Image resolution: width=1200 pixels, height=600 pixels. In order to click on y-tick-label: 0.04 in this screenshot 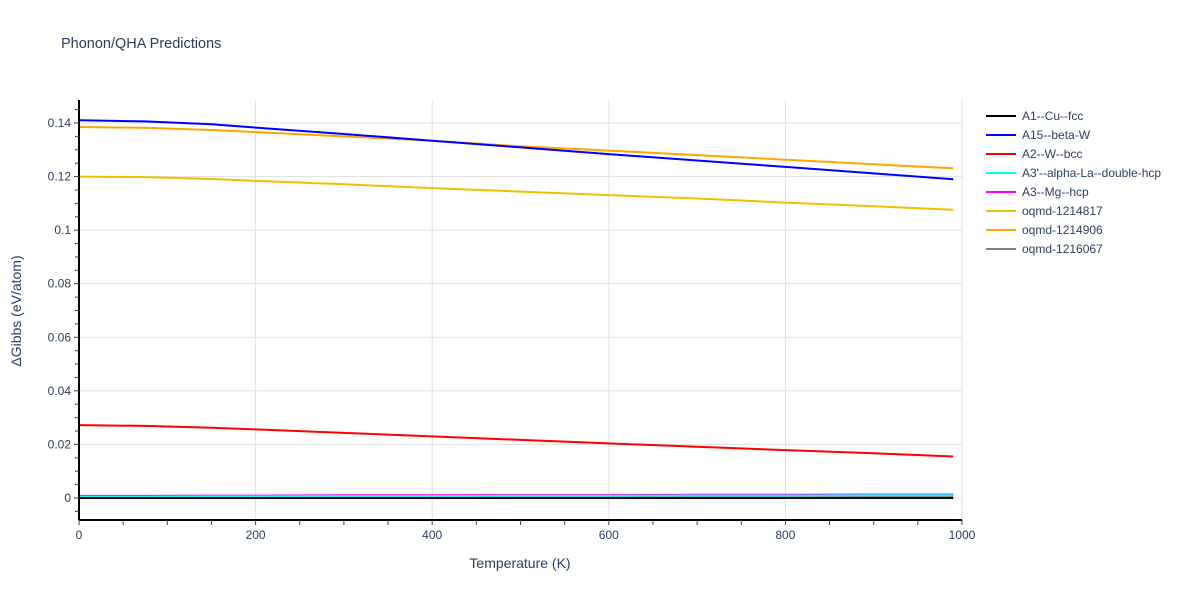, I will do `click(60, 391)`.